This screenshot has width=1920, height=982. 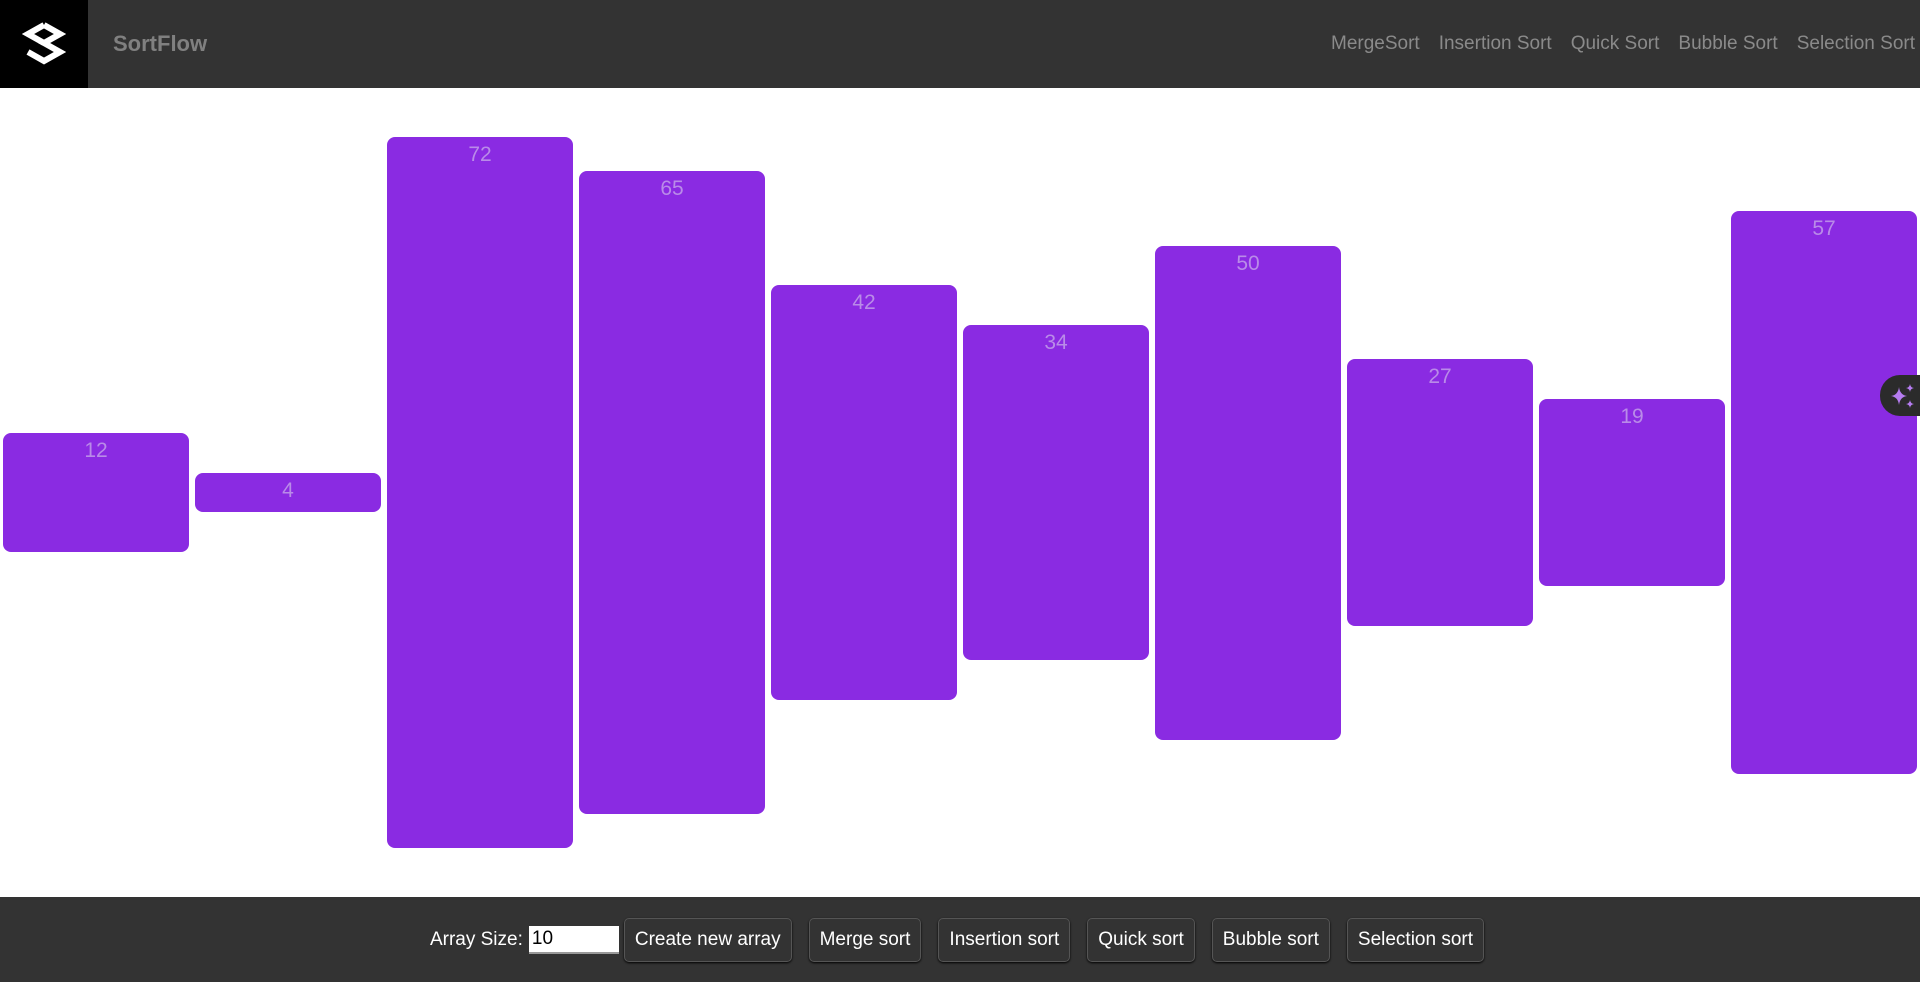 I want to click on array-bar: 50, so click(x=1248, y=492).